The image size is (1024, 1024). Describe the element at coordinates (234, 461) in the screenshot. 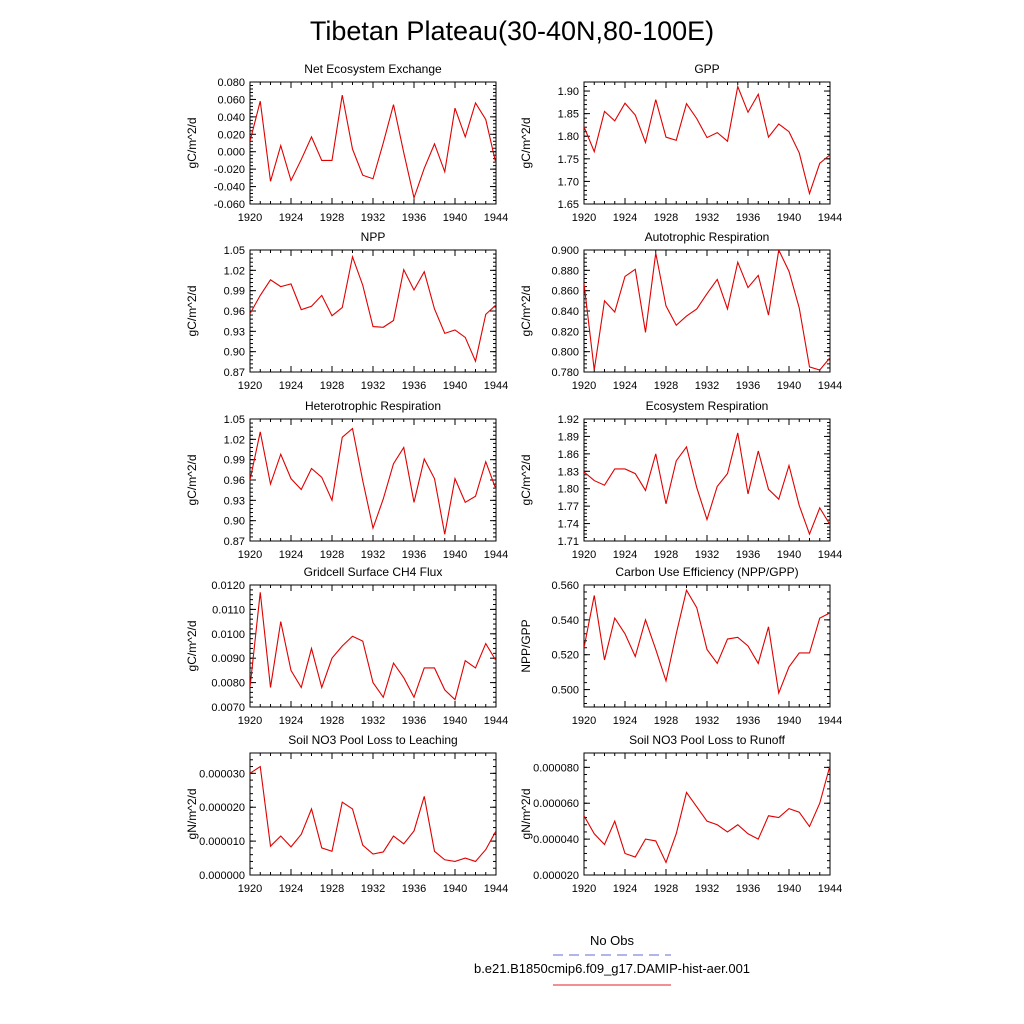

I see `y-tick-label: 0.99` at that location.